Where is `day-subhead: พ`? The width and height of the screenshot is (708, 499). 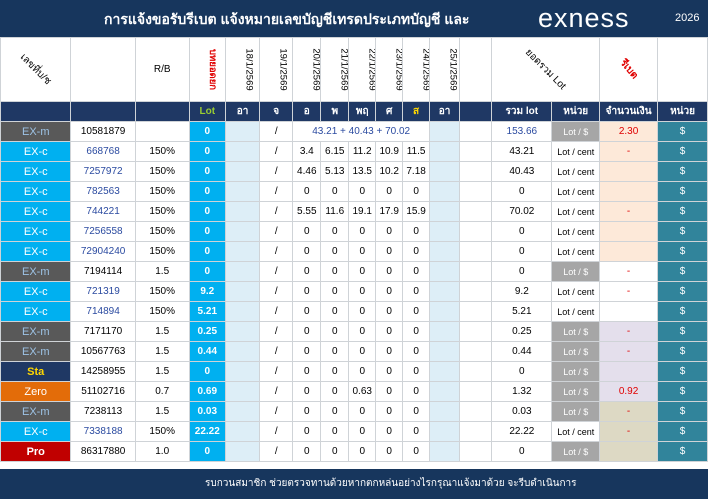
day-subhead: พ is located at coordinates (335, 111).